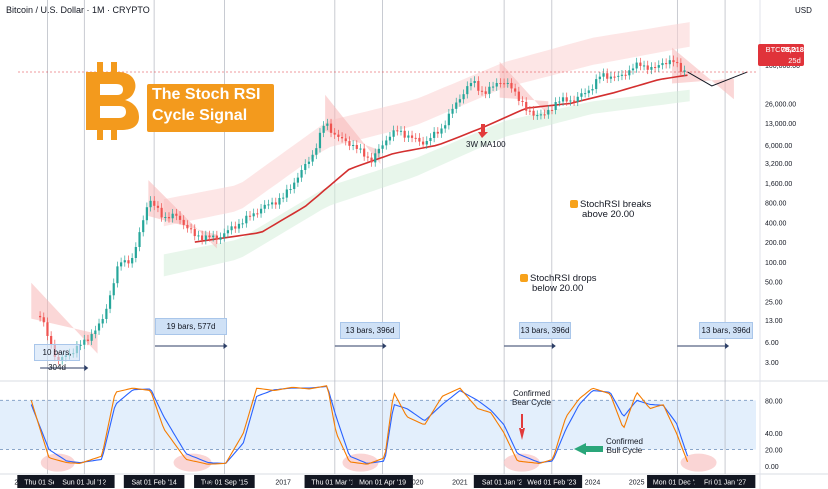 Image resolution: width=828 pixels, height=489 pixels. I want to click on time-tick-label: 2021, so click(460, 483).